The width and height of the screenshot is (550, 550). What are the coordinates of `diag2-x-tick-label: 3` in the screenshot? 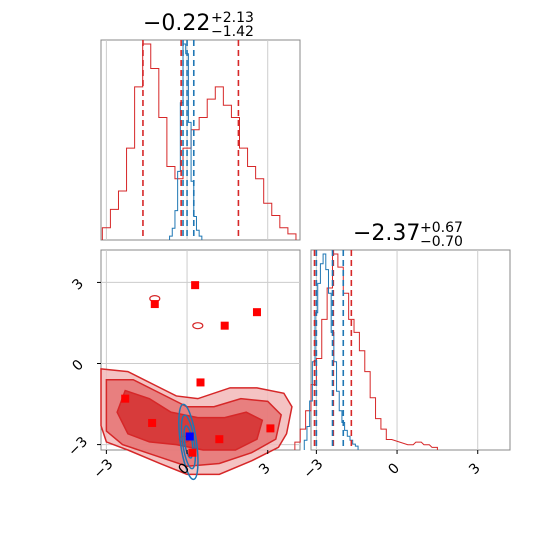 It's located at (475, 469).